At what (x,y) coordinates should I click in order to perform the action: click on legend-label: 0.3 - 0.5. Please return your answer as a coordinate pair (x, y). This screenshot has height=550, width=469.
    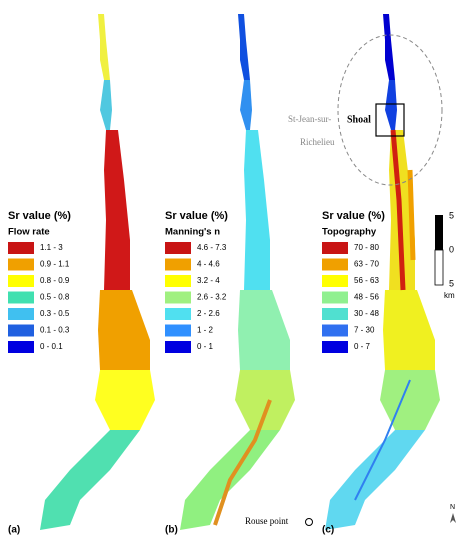
    Looking at the image, I should click on (55, 313).